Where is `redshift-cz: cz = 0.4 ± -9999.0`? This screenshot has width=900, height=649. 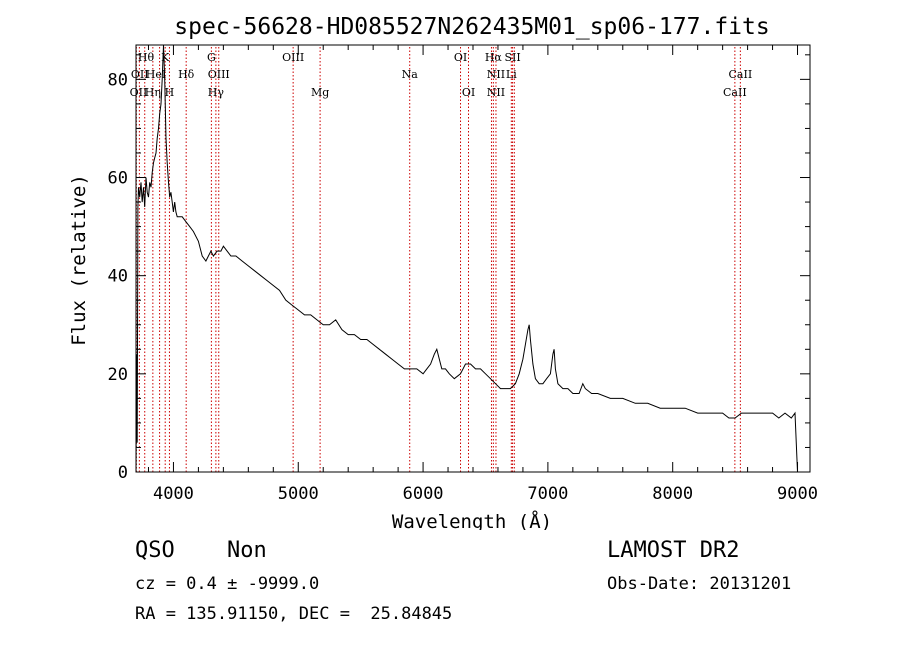
redshift-cz: cz = 0.4 ± -9999.0 is located at coordinates (227, 584).